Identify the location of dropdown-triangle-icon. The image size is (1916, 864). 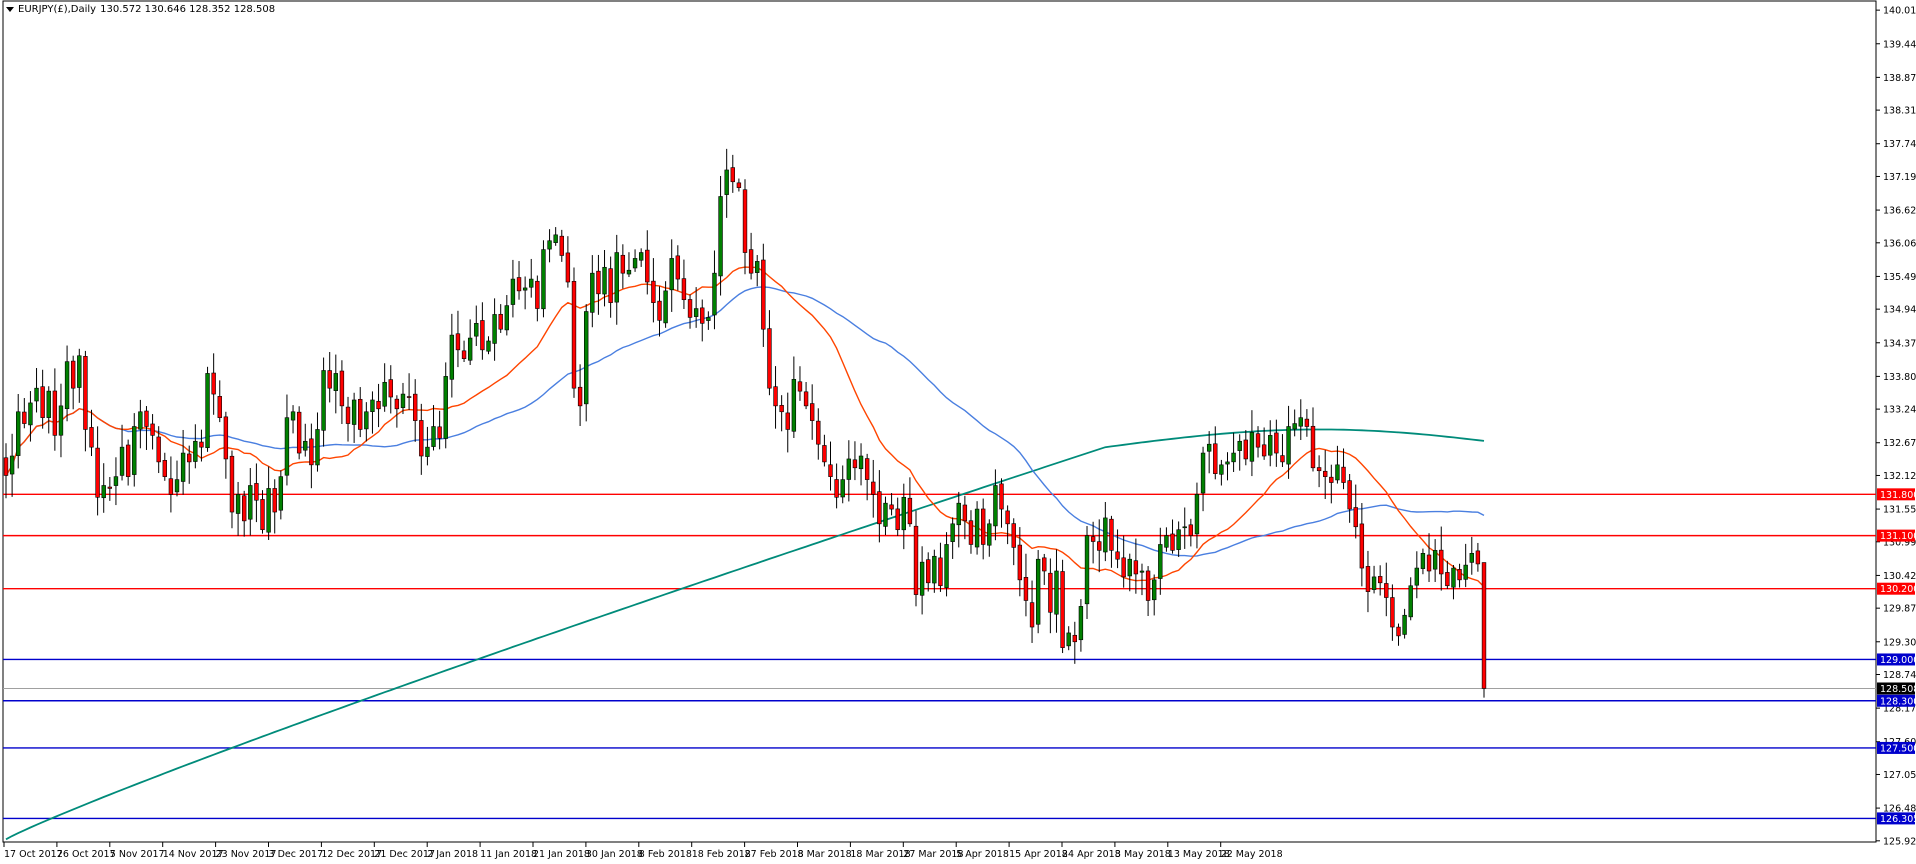
(10, 9).